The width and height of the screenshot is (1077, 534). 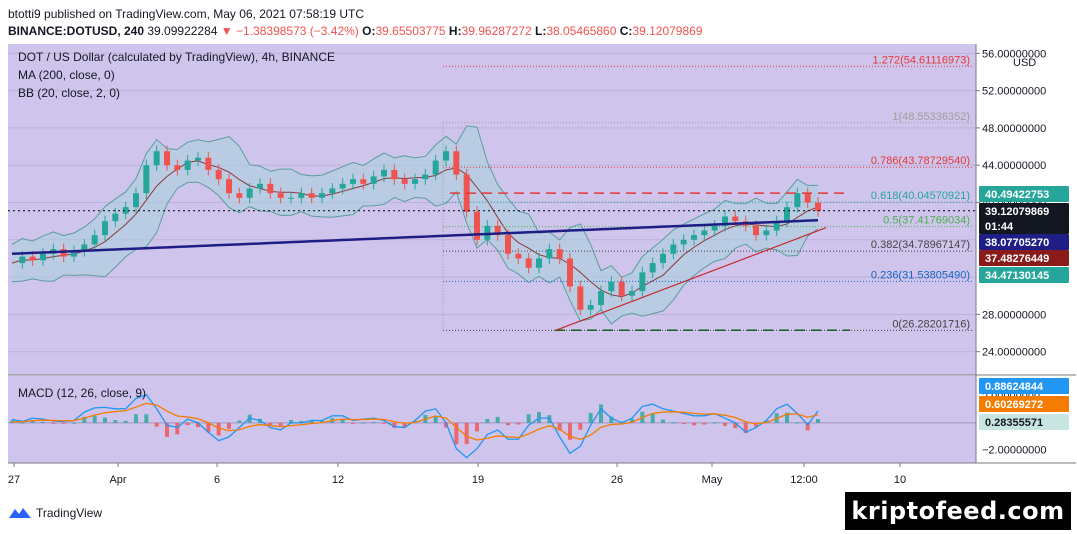 What do you see at coordinates (1017, 243) in the screenshot?
I see `price-badge-label: 38.07705270` at bounding box center [1017, 243].